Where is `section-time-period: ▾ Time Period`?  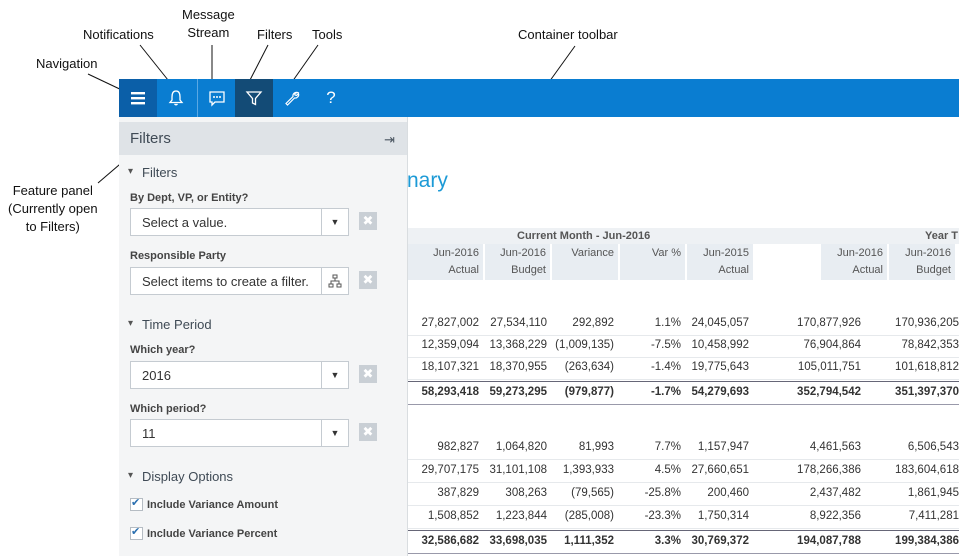 section-time-period: ▾ Time Period is located at coordinates (263, 324).